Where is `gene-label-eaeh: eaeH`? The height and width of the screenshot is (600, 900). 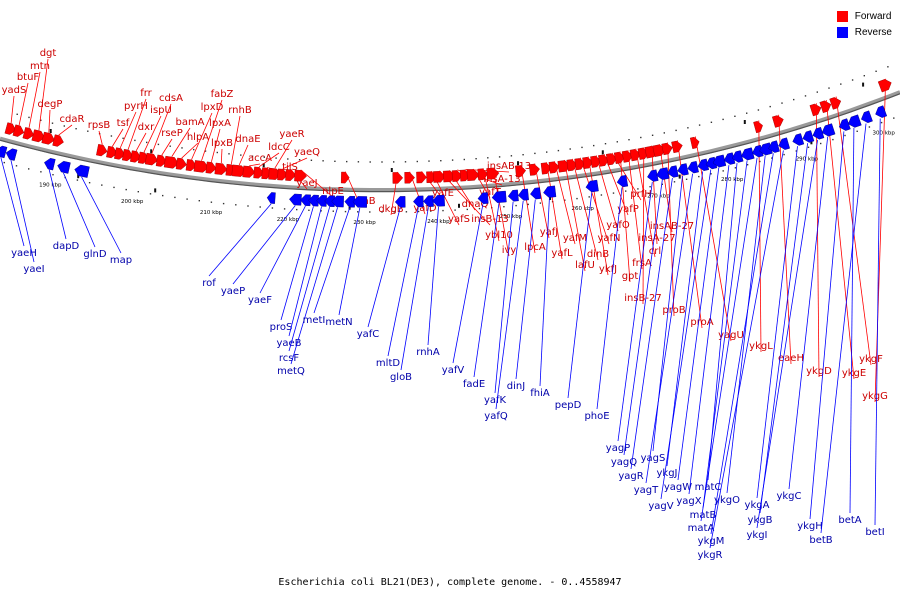 gene-label-eaeh: eaeH is located at coordinates (791, 358).